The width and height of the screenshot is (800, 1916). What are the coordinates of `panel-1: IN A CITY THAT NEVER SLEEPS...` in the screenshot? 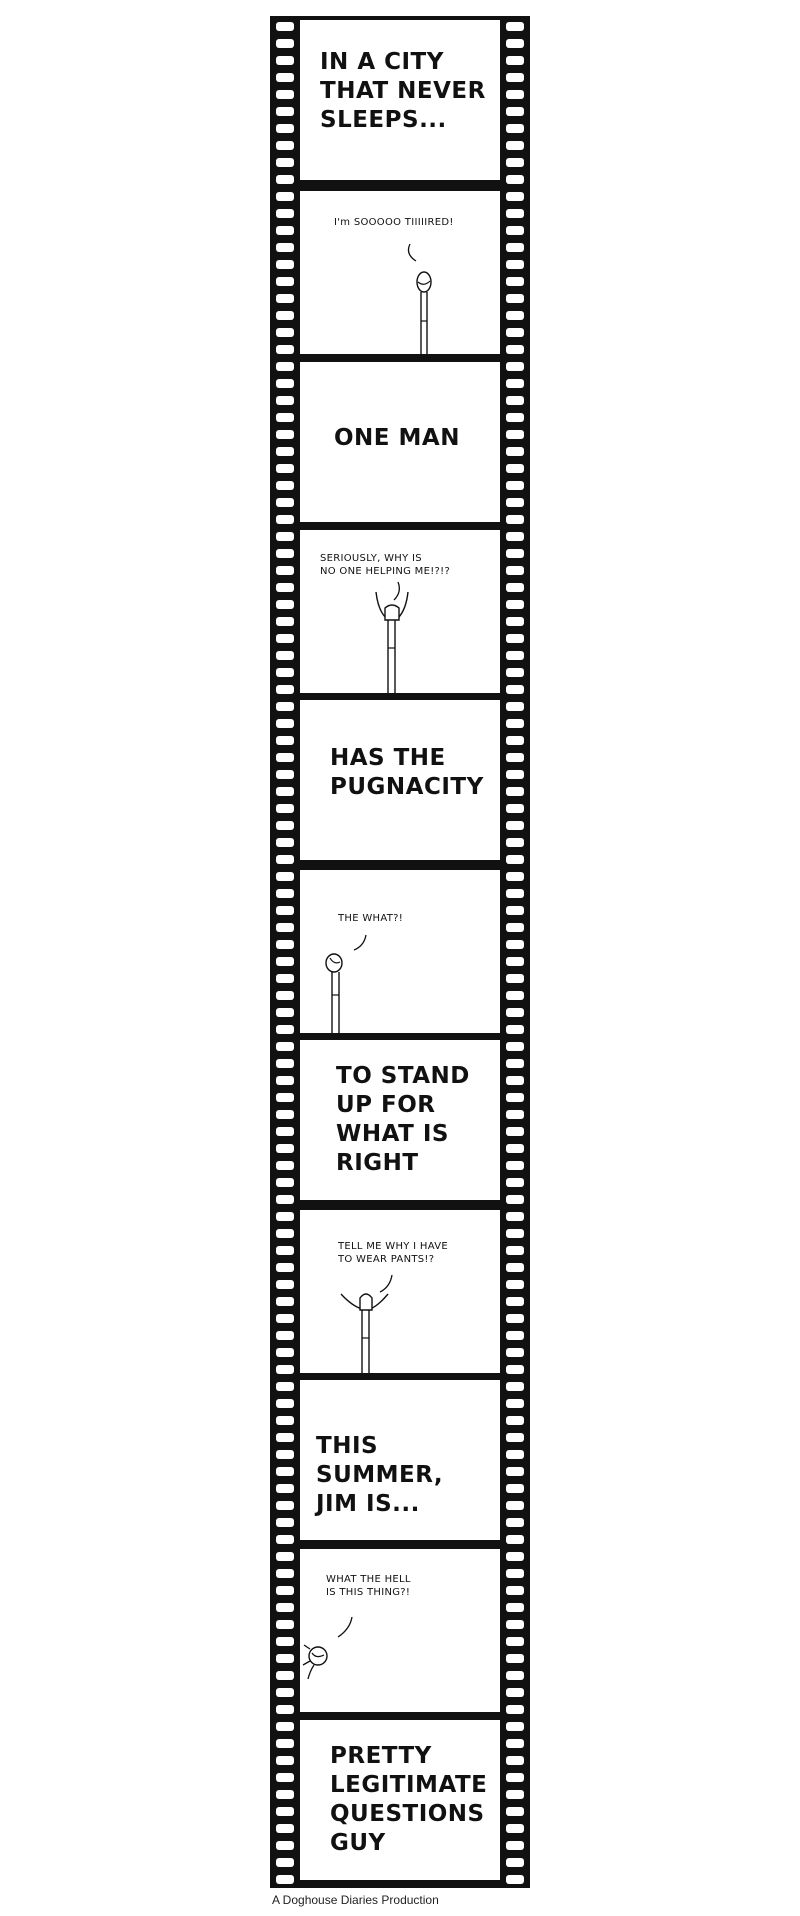 It's located at (400, 100).